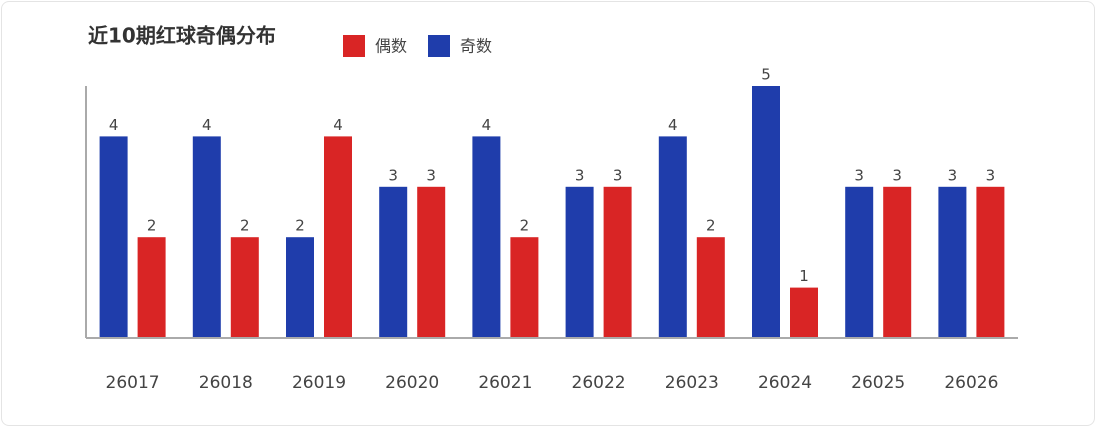  What do you see at coordinates (476, 46) in the screenshot?
I see `legend-label: 奇数` at bounding box center [476, 46].